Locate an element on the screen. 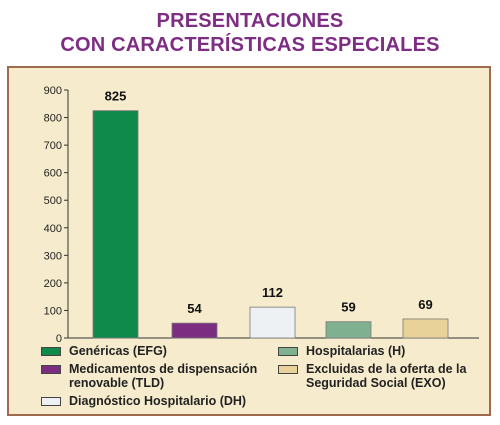 The image size is (500, 425). legend-swatch-efg is located at coordinates (51, 351).